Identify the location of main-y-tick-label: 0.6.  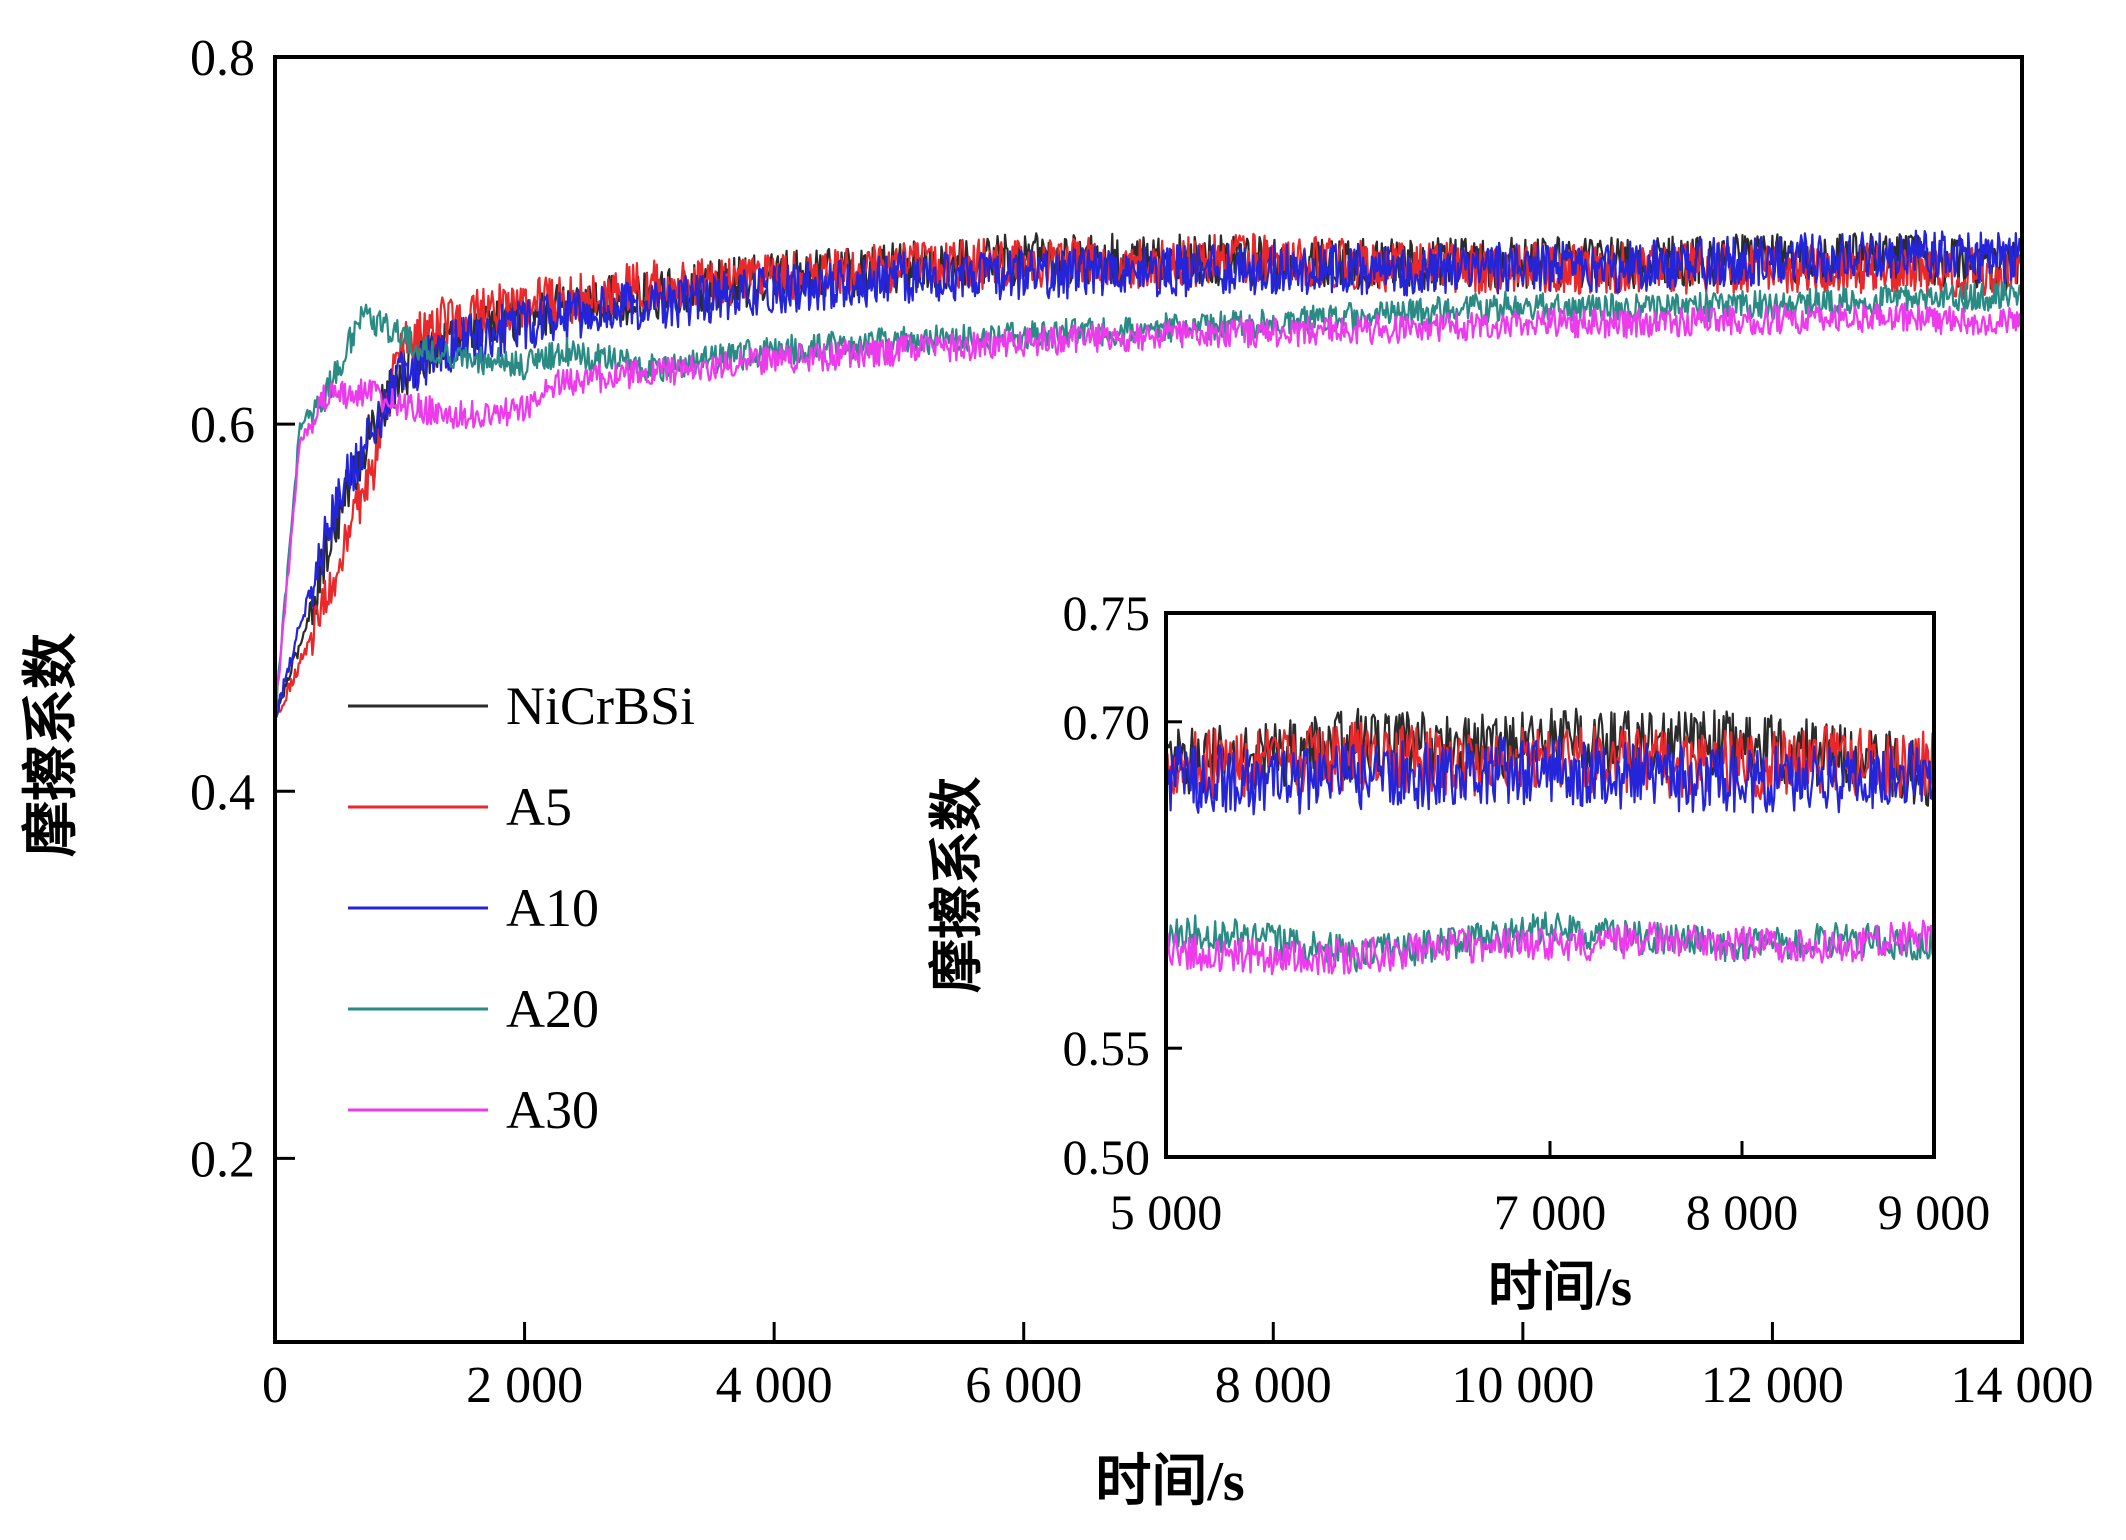
(222, 425).